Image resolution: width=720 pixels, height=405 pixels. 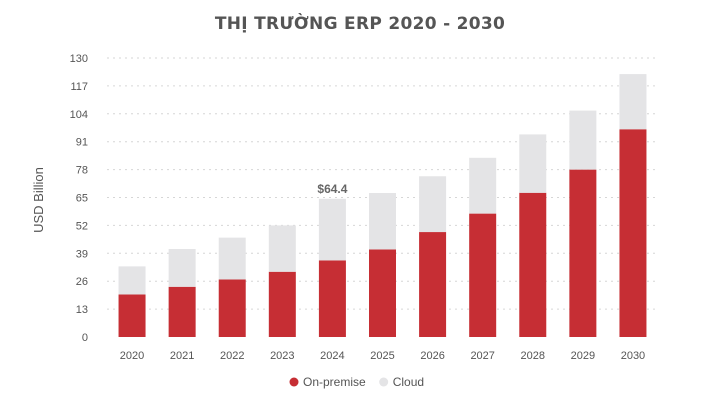 What do you see at coordinates (182, 356) in the screenshot?
I see `x-tick-label: 2021` at bounding box center [182, 356].